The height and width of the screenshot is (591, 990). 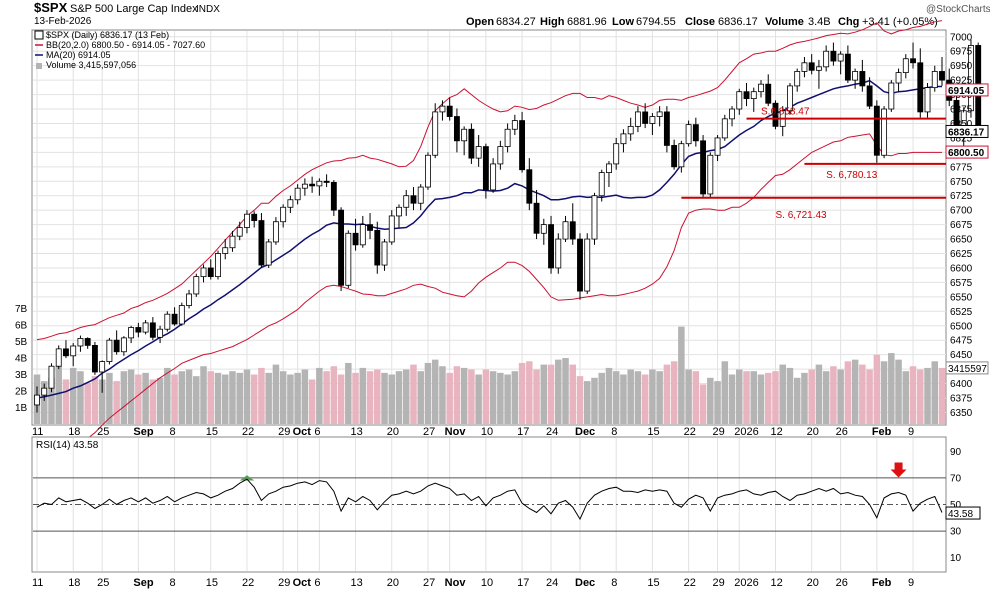 What do you see at coordinates (357, 583) in the screenshot?
I see `rsi-date-tick-label: 13` at bounding box center [357, 583].